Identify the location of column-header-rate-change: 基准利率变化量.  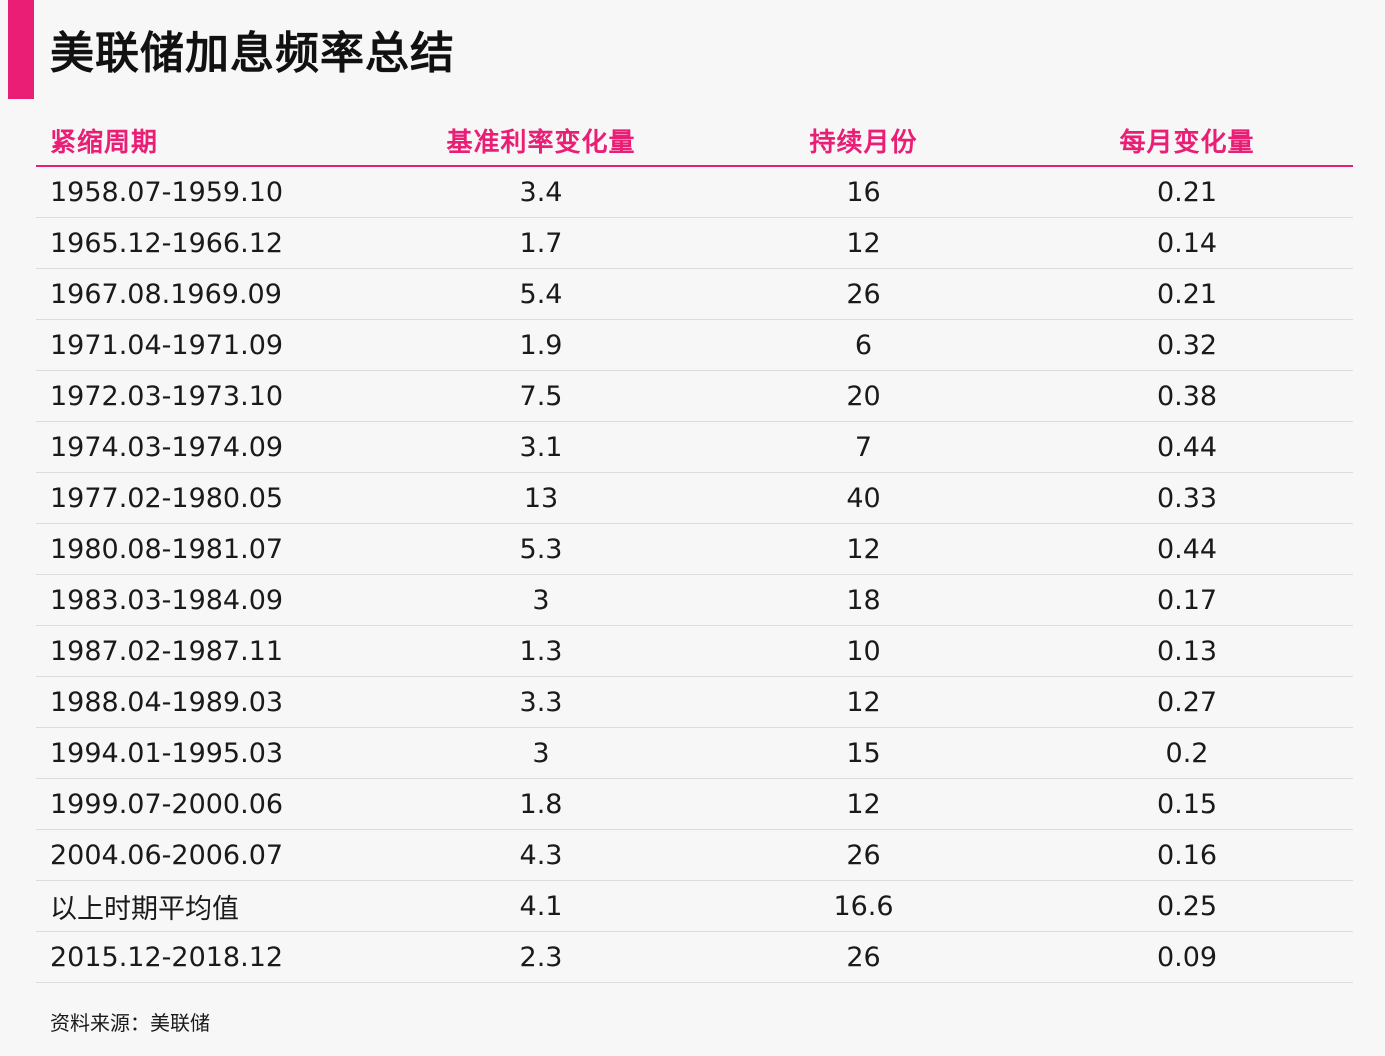
(541, 143).